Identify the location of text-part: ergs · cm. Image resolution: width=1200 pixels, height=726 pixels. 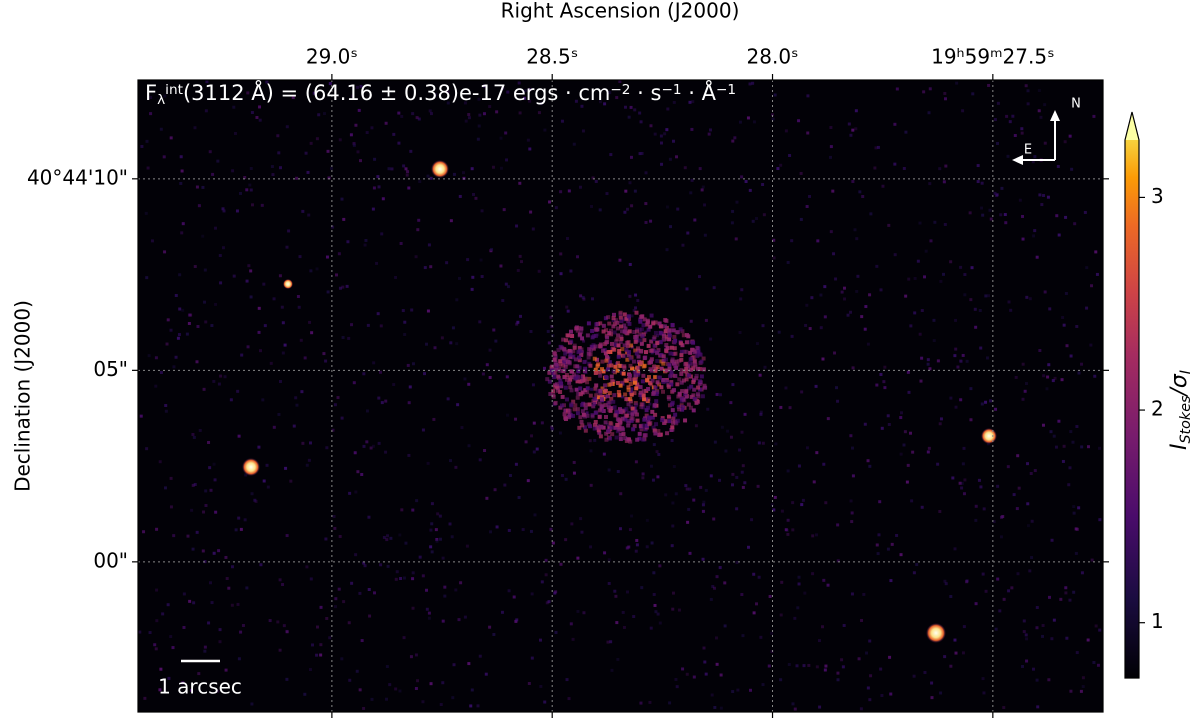
(561, 93).